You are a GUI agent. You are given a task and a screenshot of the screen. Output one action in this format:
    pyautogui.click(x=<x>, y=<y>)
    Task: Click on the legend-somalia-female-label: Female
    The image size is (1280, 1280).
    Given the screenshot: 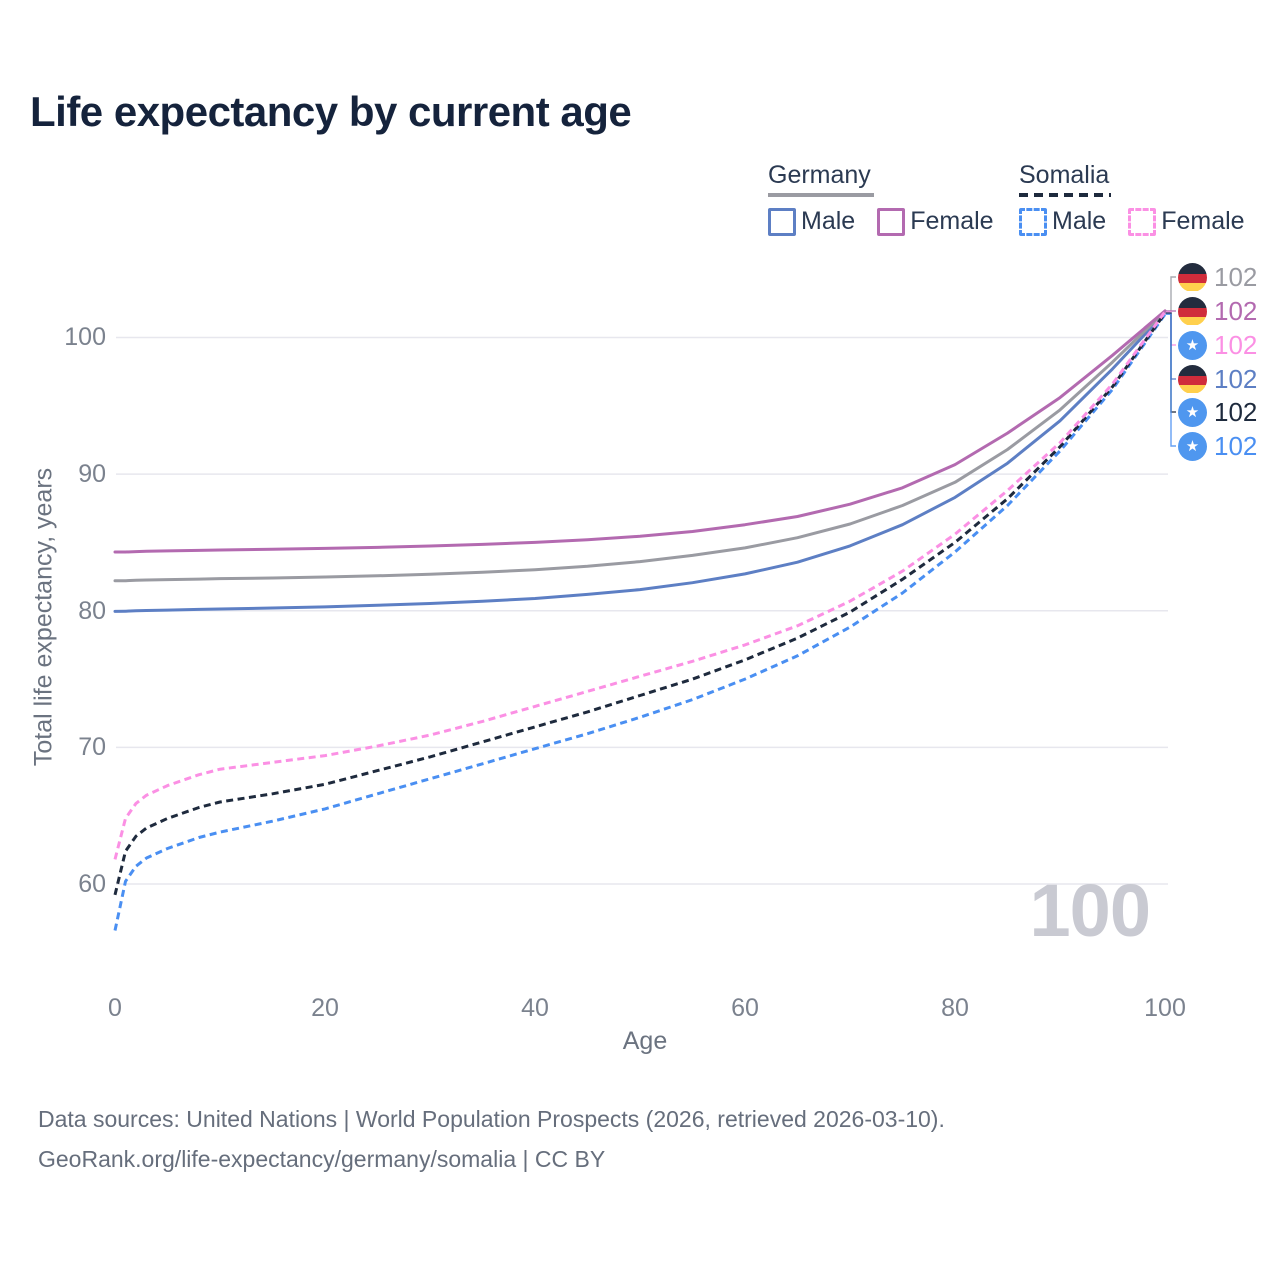 What is the action you would take?
    pyautogui.click(x=1203, y=221)
    